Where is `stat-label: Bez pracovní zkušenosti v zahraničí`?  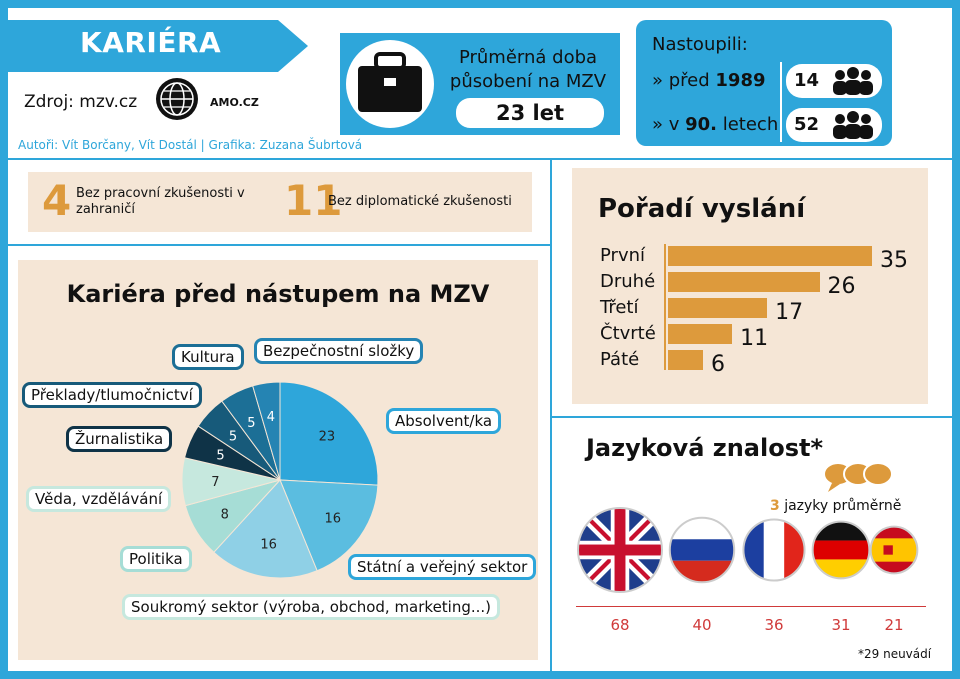 stat-label: Bez pracovní zkušenosti v zahraničí is located at coordinates (160, 201).